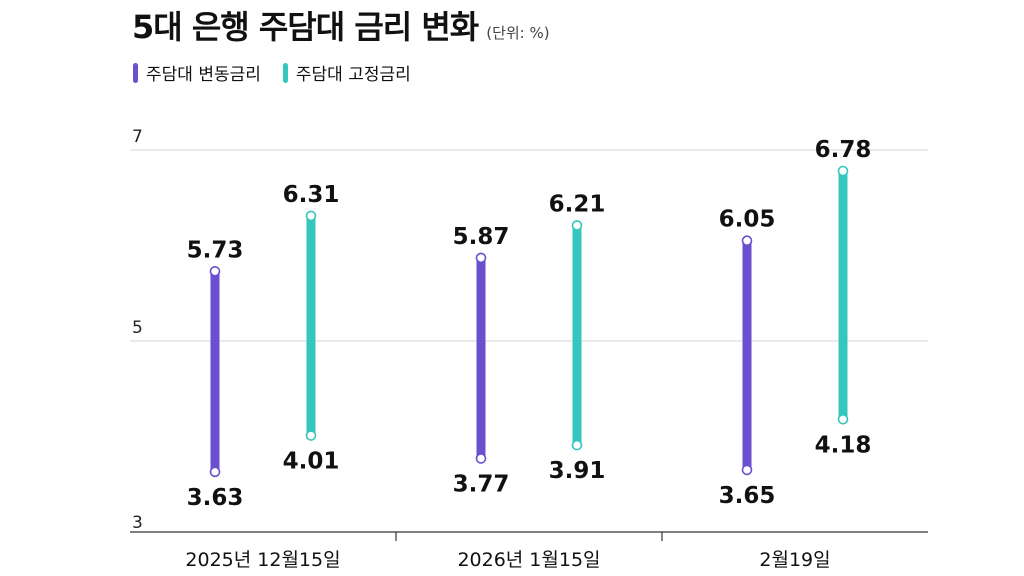 The width and height of the screenshot is (1024, 576). Describe the element at coordinates (137, 523) in the screenshot. I see `y-tick-label: 3` at that location.